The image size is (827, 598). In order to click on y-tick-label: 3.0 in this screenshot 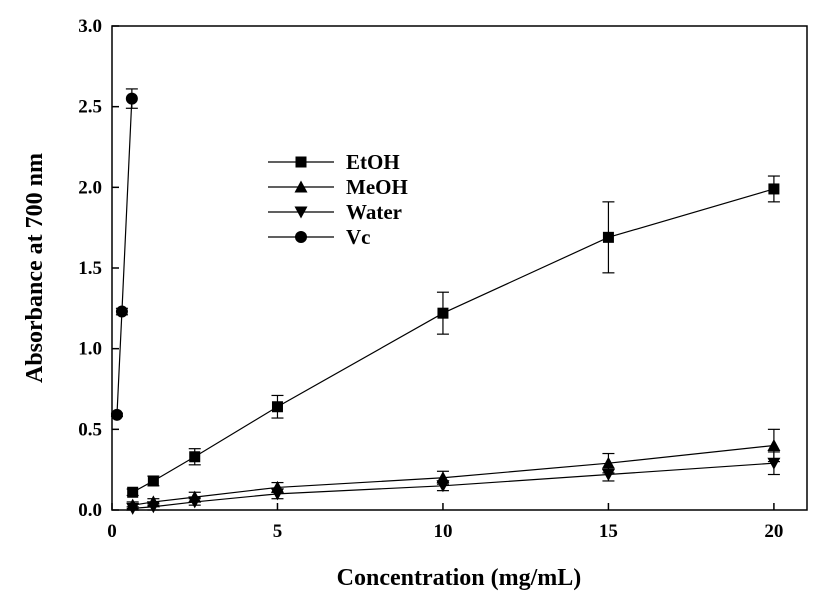, I will do `click(90, 26)`.